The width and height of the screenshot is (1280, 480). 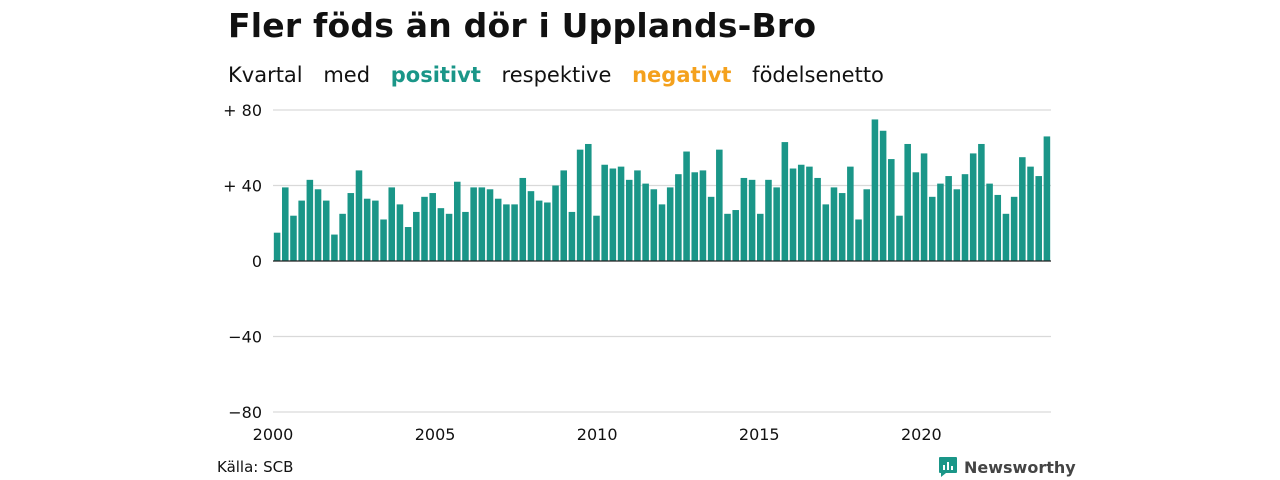 What do you see at coordinates (242, 261) in the screenshot?
I see `y-axis: + 80 + 40 0 −40 −80` at bounding box center [242, 261].